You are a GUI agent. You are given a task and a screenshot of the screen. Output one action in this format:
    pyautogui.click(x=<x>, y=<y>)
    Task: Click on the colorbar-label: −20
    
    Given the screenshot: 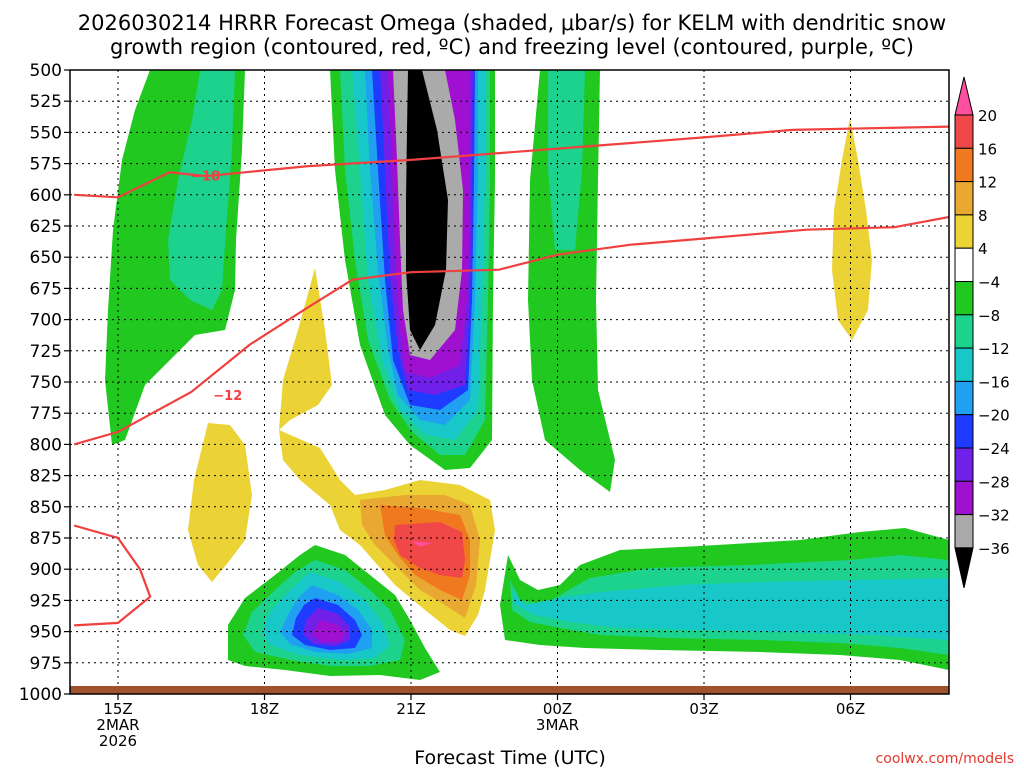 What is the action you would take?
    pyautogui.click(x=994, y=416)
    